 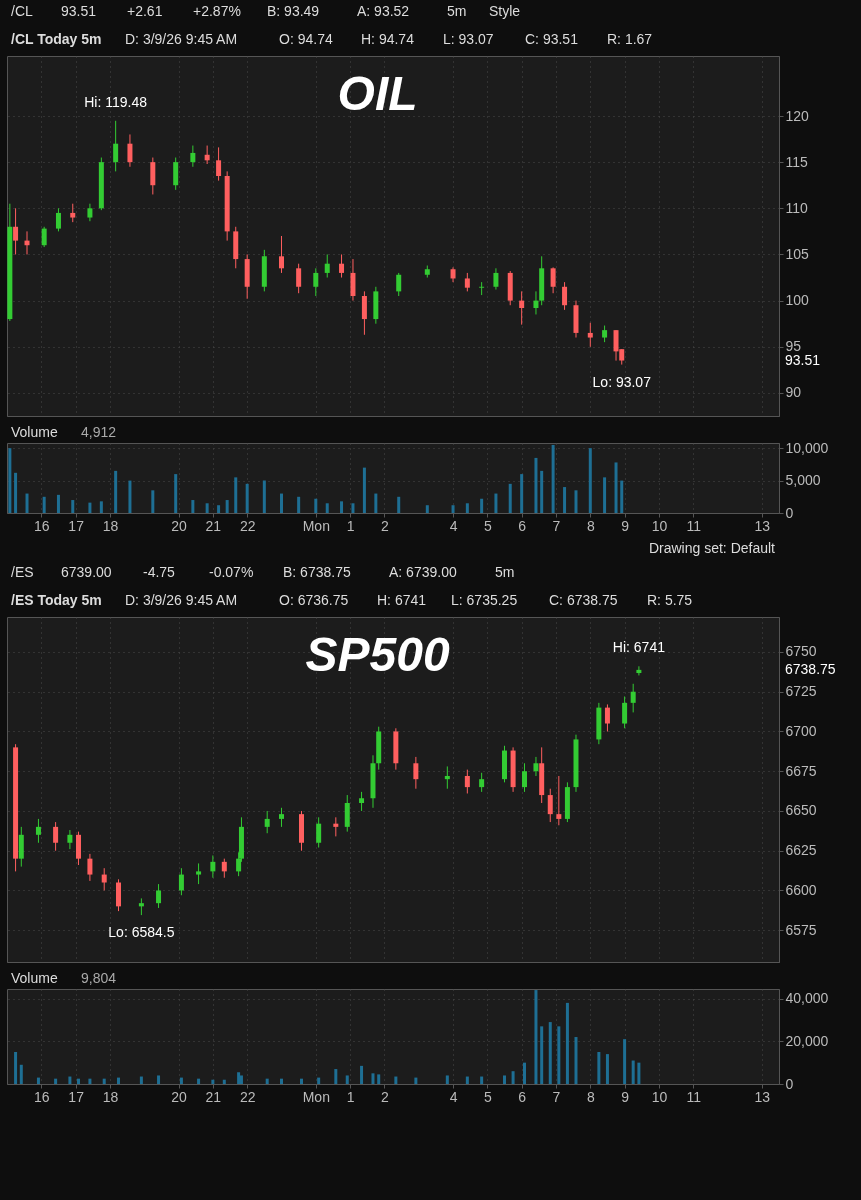 I want to click on y-tick-label: 6650, so click(x=801, y=810).